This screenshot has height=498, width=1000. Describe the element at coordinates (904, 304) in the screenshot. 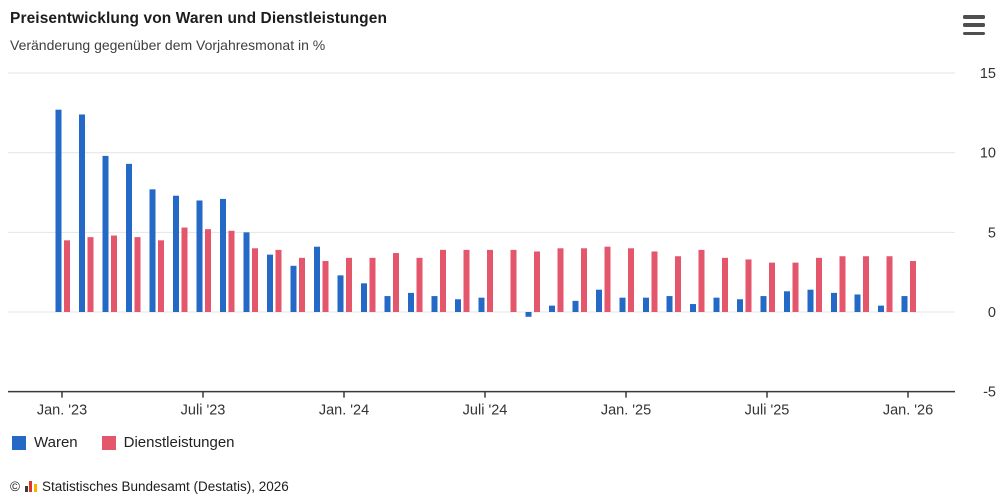

I see `bar-waren: 2026-01 · Waren: 1 %` at that location.